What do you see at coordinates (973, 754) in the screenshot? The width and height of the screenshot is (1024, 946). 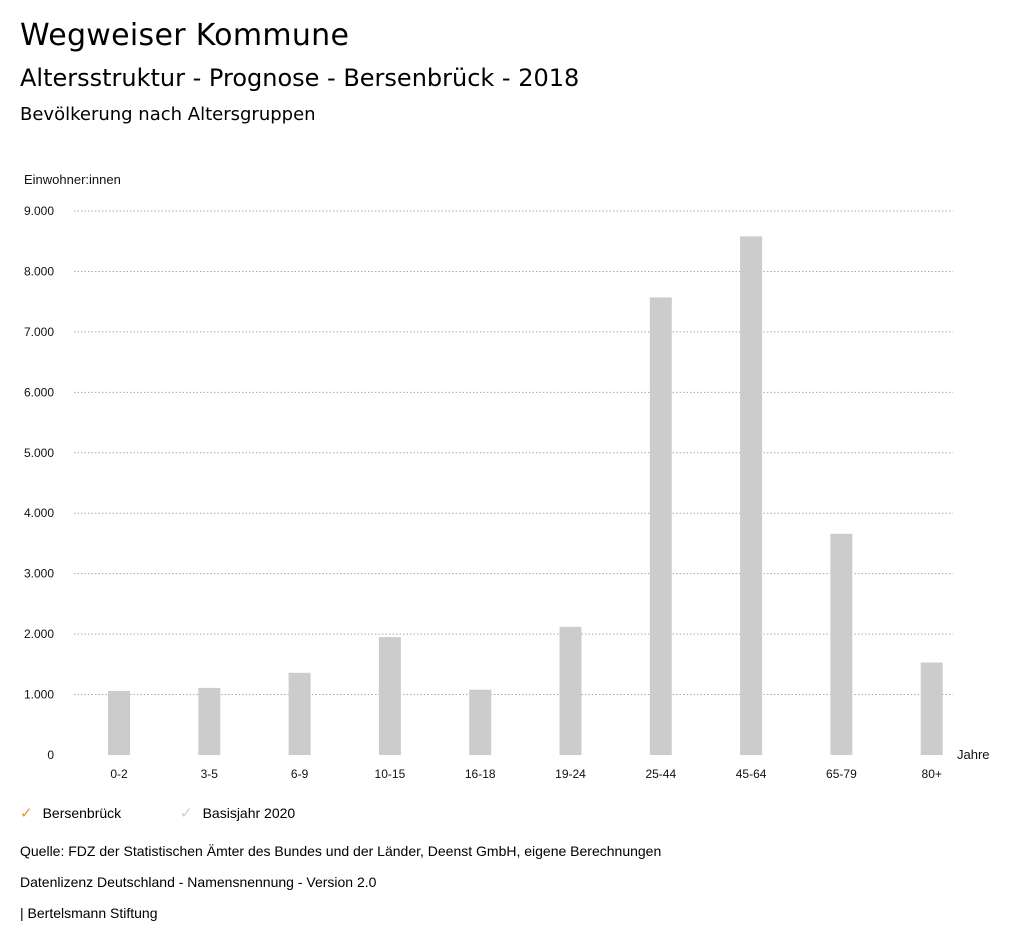 I see `x-axis-title: Jahre` at bounding box center [973, 754].